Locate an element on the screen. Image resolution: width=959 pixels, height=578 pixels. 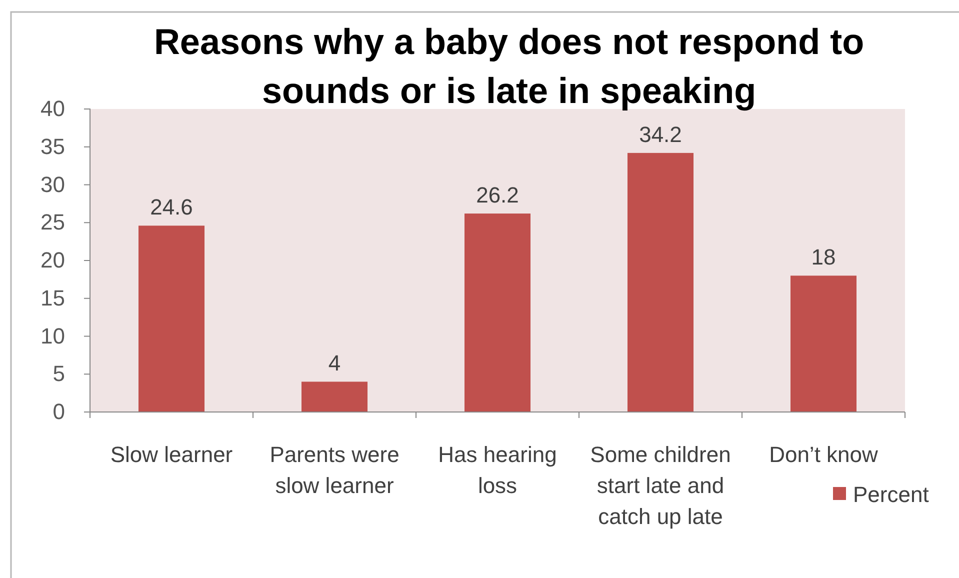
data-label: 18 is located at coordinates (823, 257).